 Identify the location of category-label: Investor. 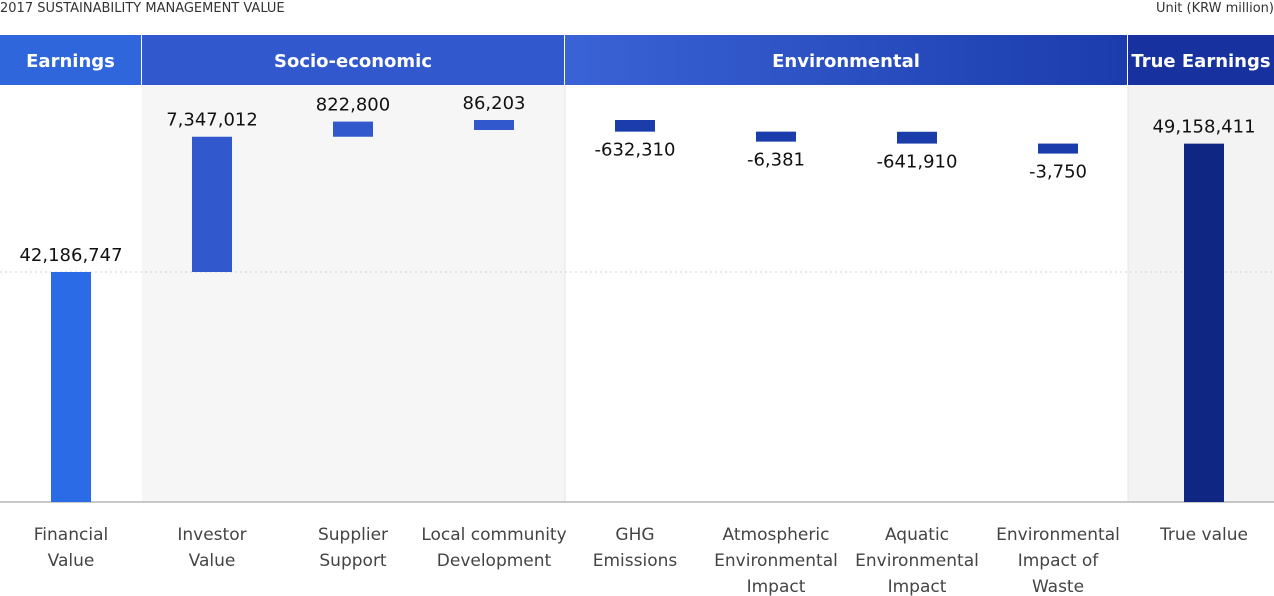
(211, 535).